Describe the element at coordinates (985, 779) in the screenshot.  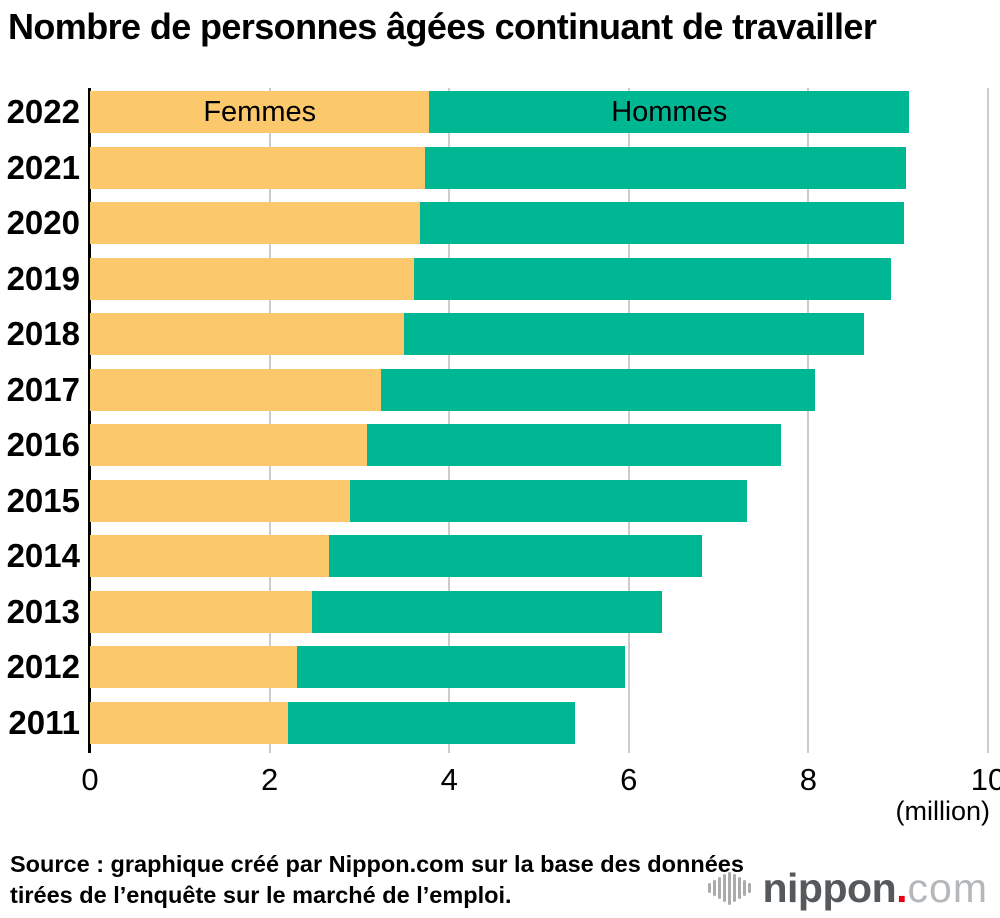
I see `x-tick-label-10: 10` at that location.